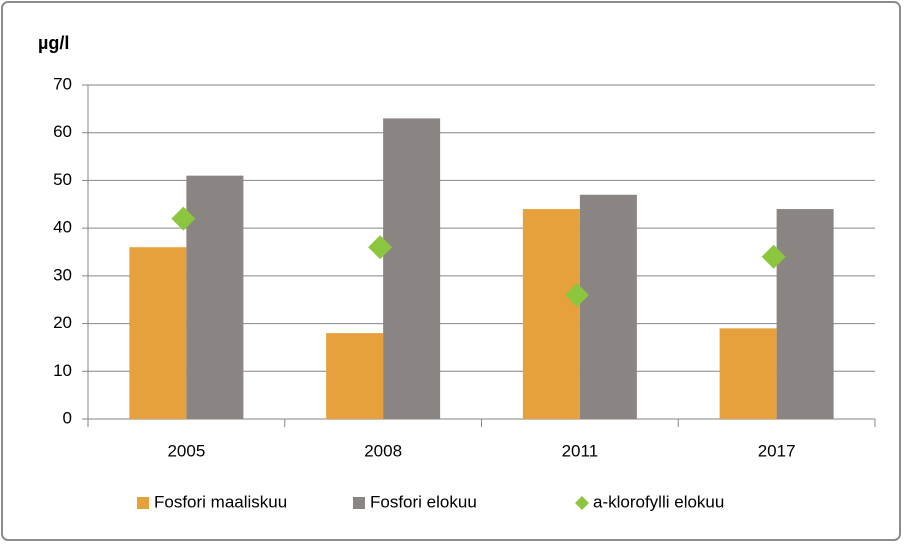  I want to click on y-tick-label: 30, so click(62, 274).